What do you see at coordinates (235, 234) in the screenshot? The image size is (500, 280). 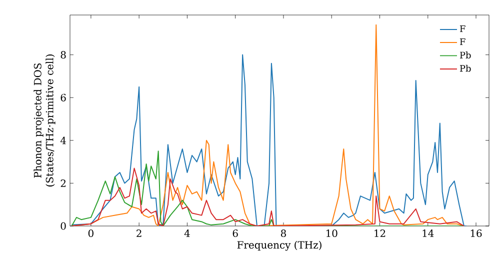 I see `x-tick-label: 6` at bounding box center [235, 234].